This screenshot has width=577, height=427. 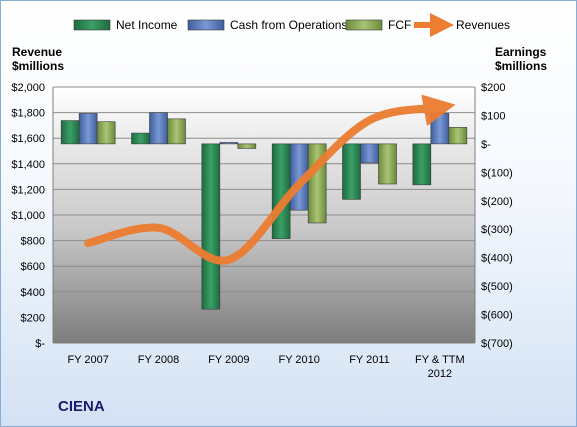 What do you see at coordinates (298, 360) in the screenshot?
I see `x-tick-label: FY 2010` at bounding box center [298, 360].